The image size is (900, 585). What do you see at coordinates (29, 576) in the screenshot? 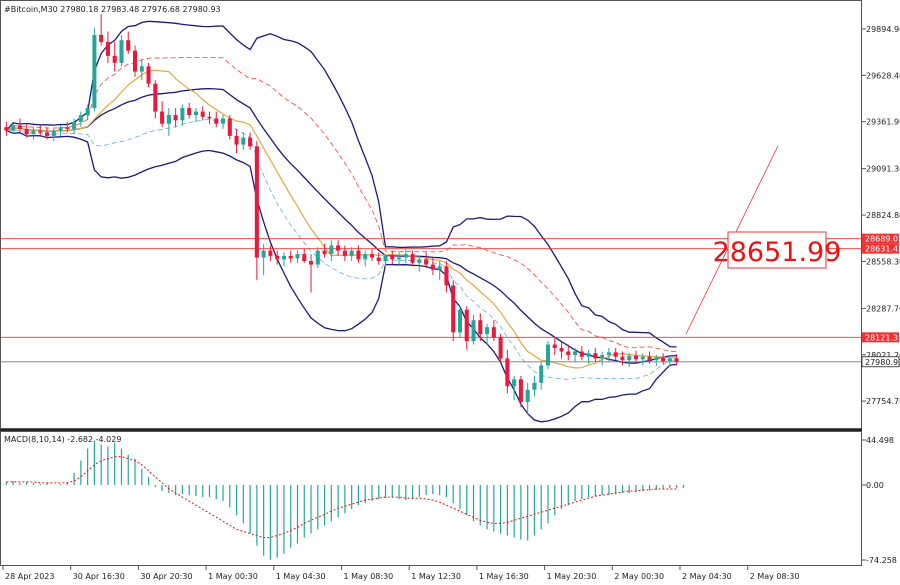
I see `x-tick-label: 28 Apr 2023` at bounding box center [29, 576].